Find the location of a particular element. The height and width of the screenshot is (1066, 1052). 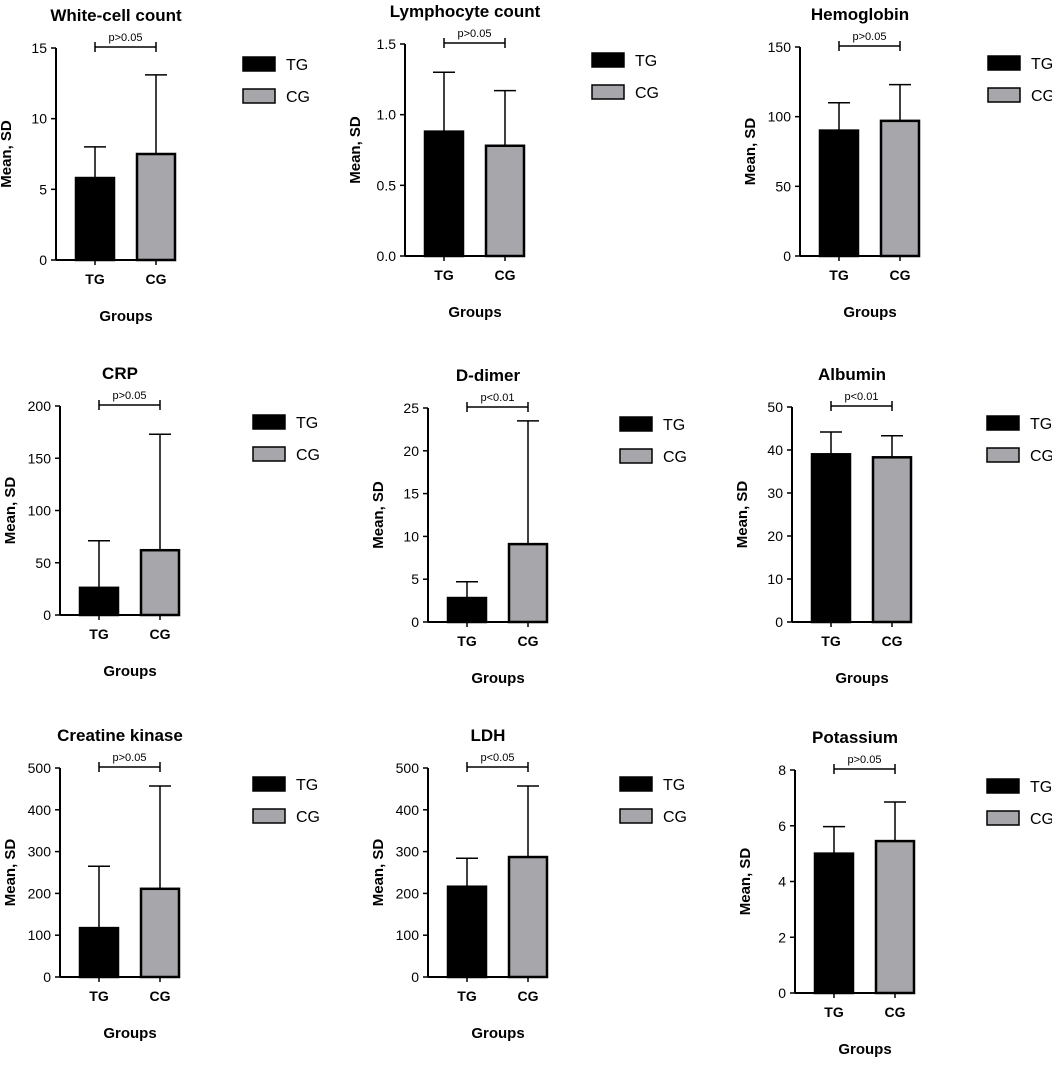

y-tick-label: 40 is located at coordinates (775, 450).